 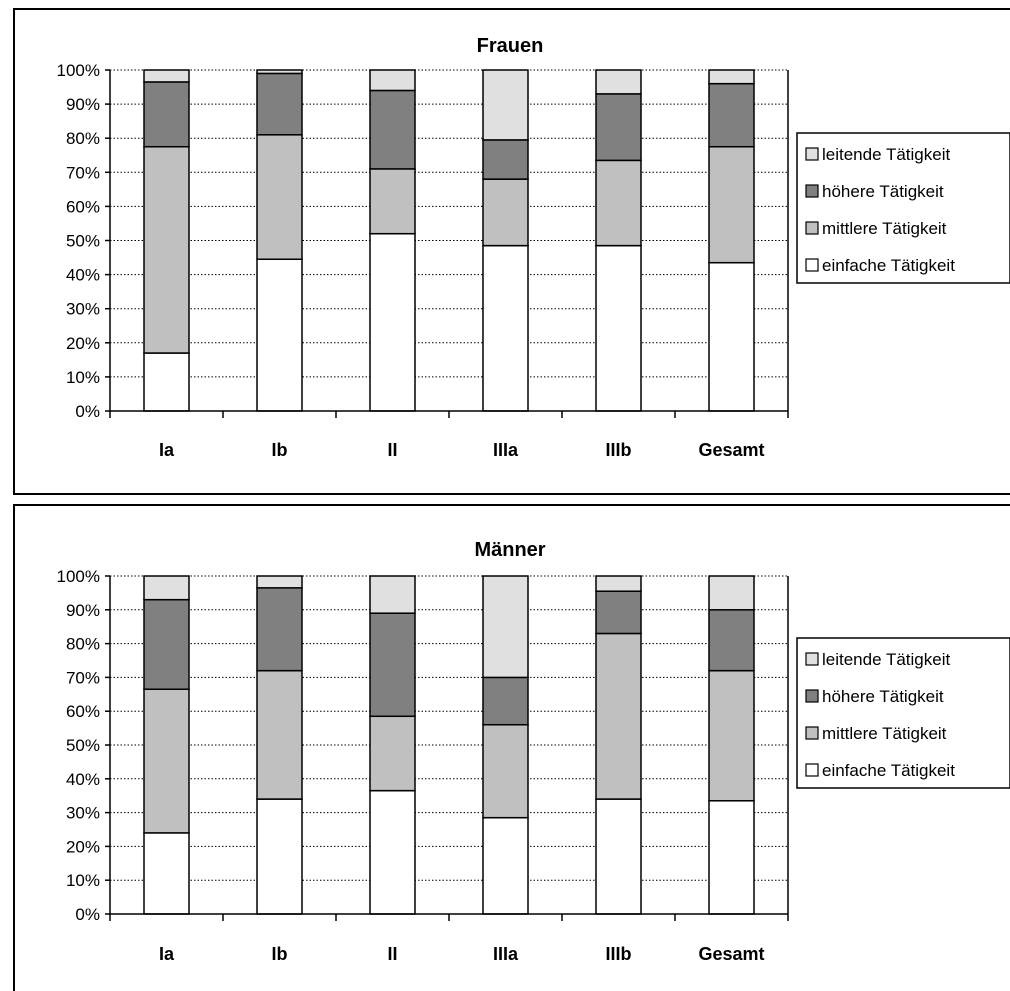 What do you see at coordinates (83, 880) in the screenshot?
I see `y-tick-label: 10%` at bounding box center [83, 880].